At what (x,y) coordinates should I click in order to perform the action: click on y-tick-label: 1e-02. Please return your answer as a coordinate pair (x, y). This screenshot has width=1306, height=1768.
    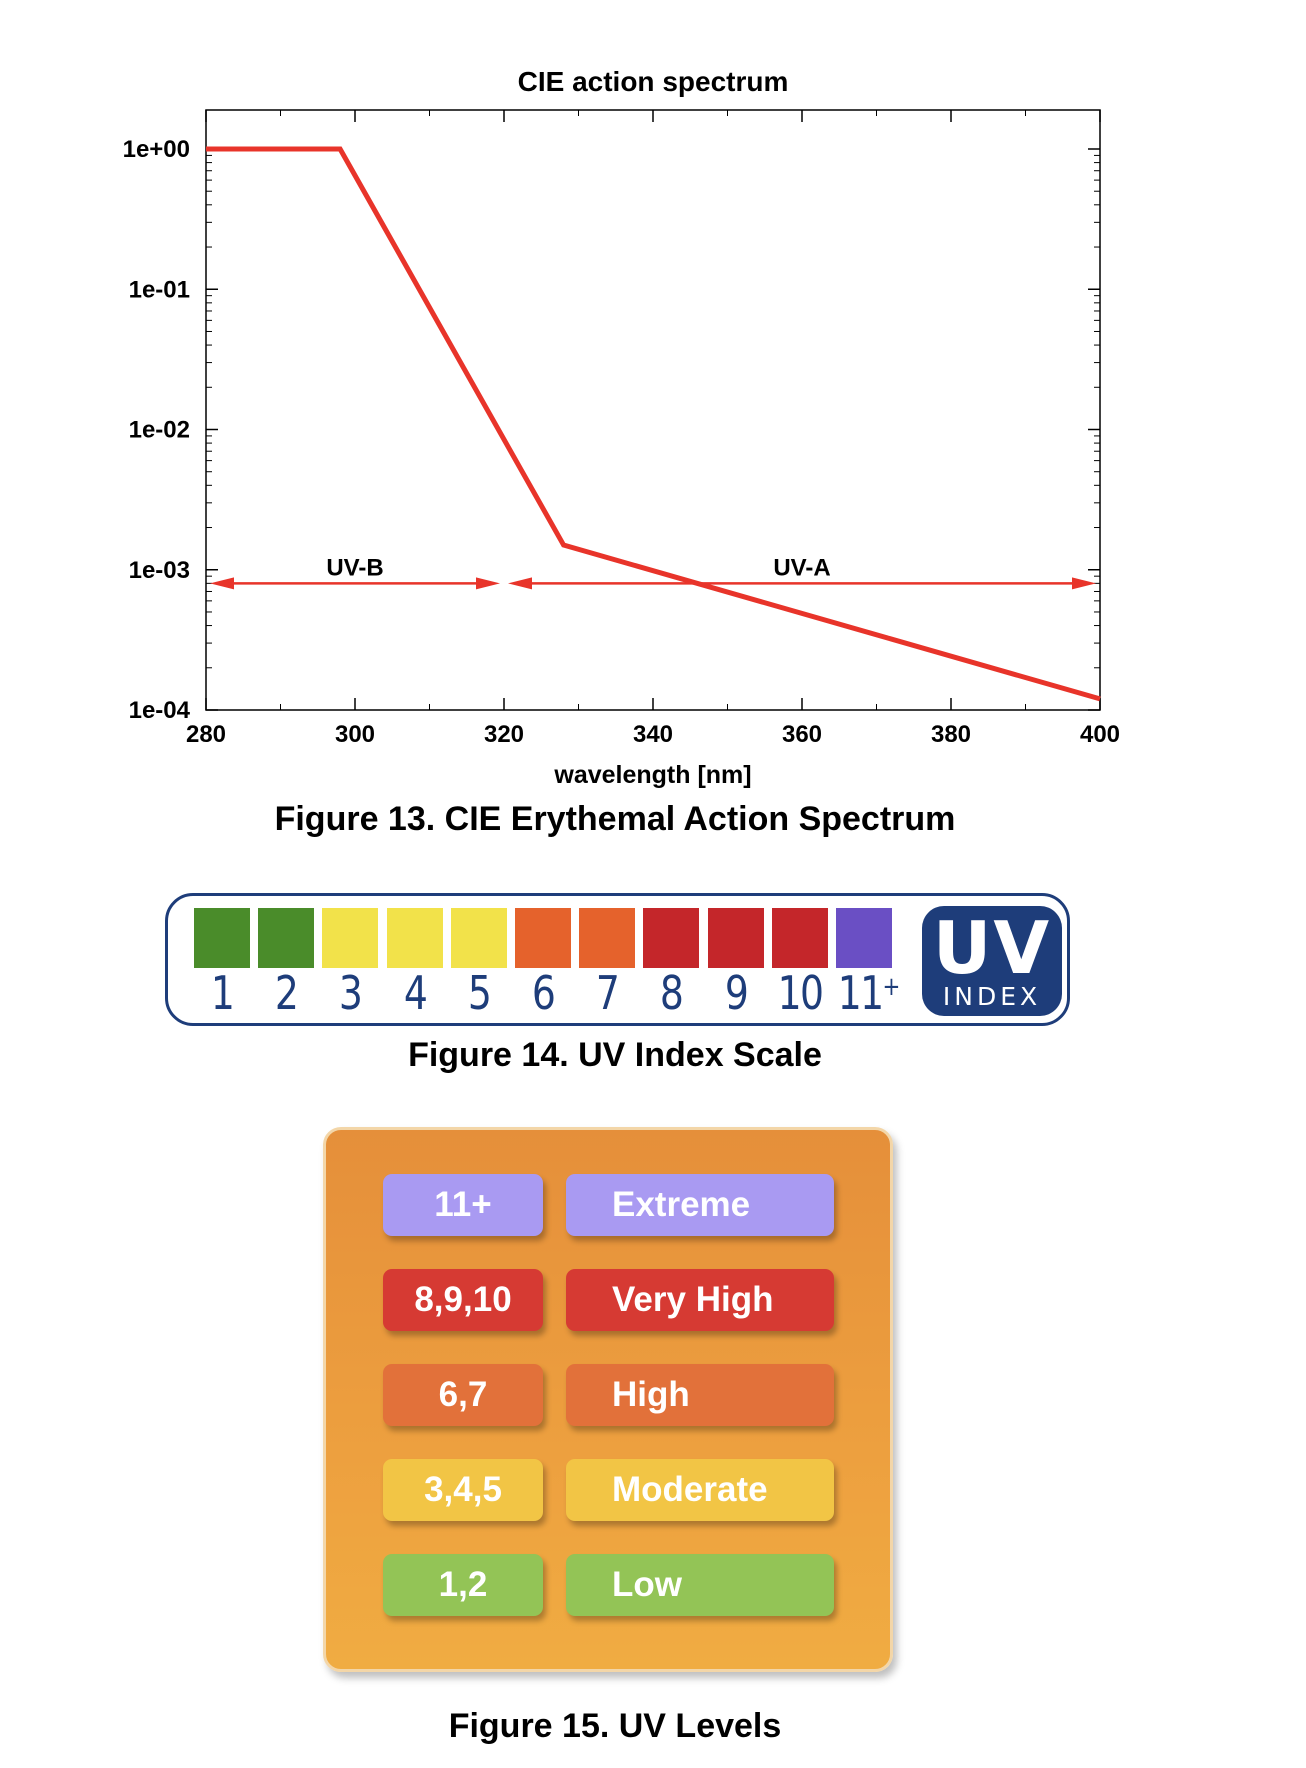
    Looking at the image, I should click on (159, 430).